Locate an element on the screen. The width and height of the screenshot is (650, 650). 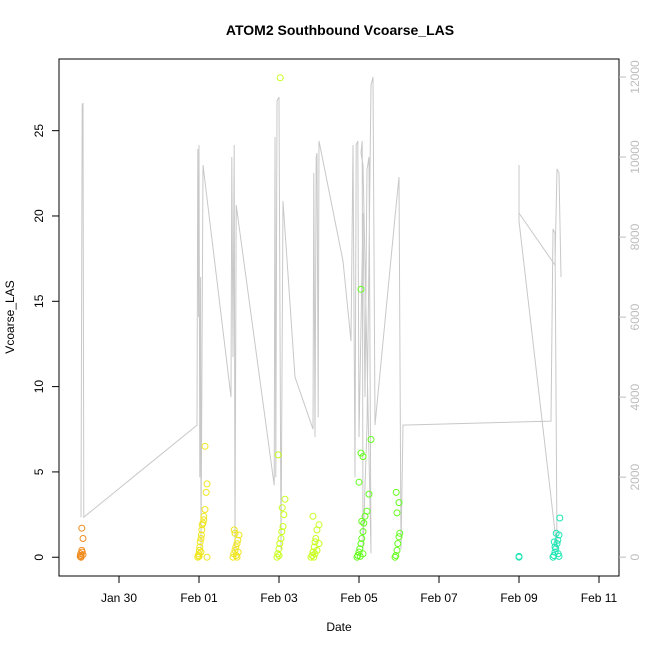
x-axis-label: Date is located at coordinates (339, 627).